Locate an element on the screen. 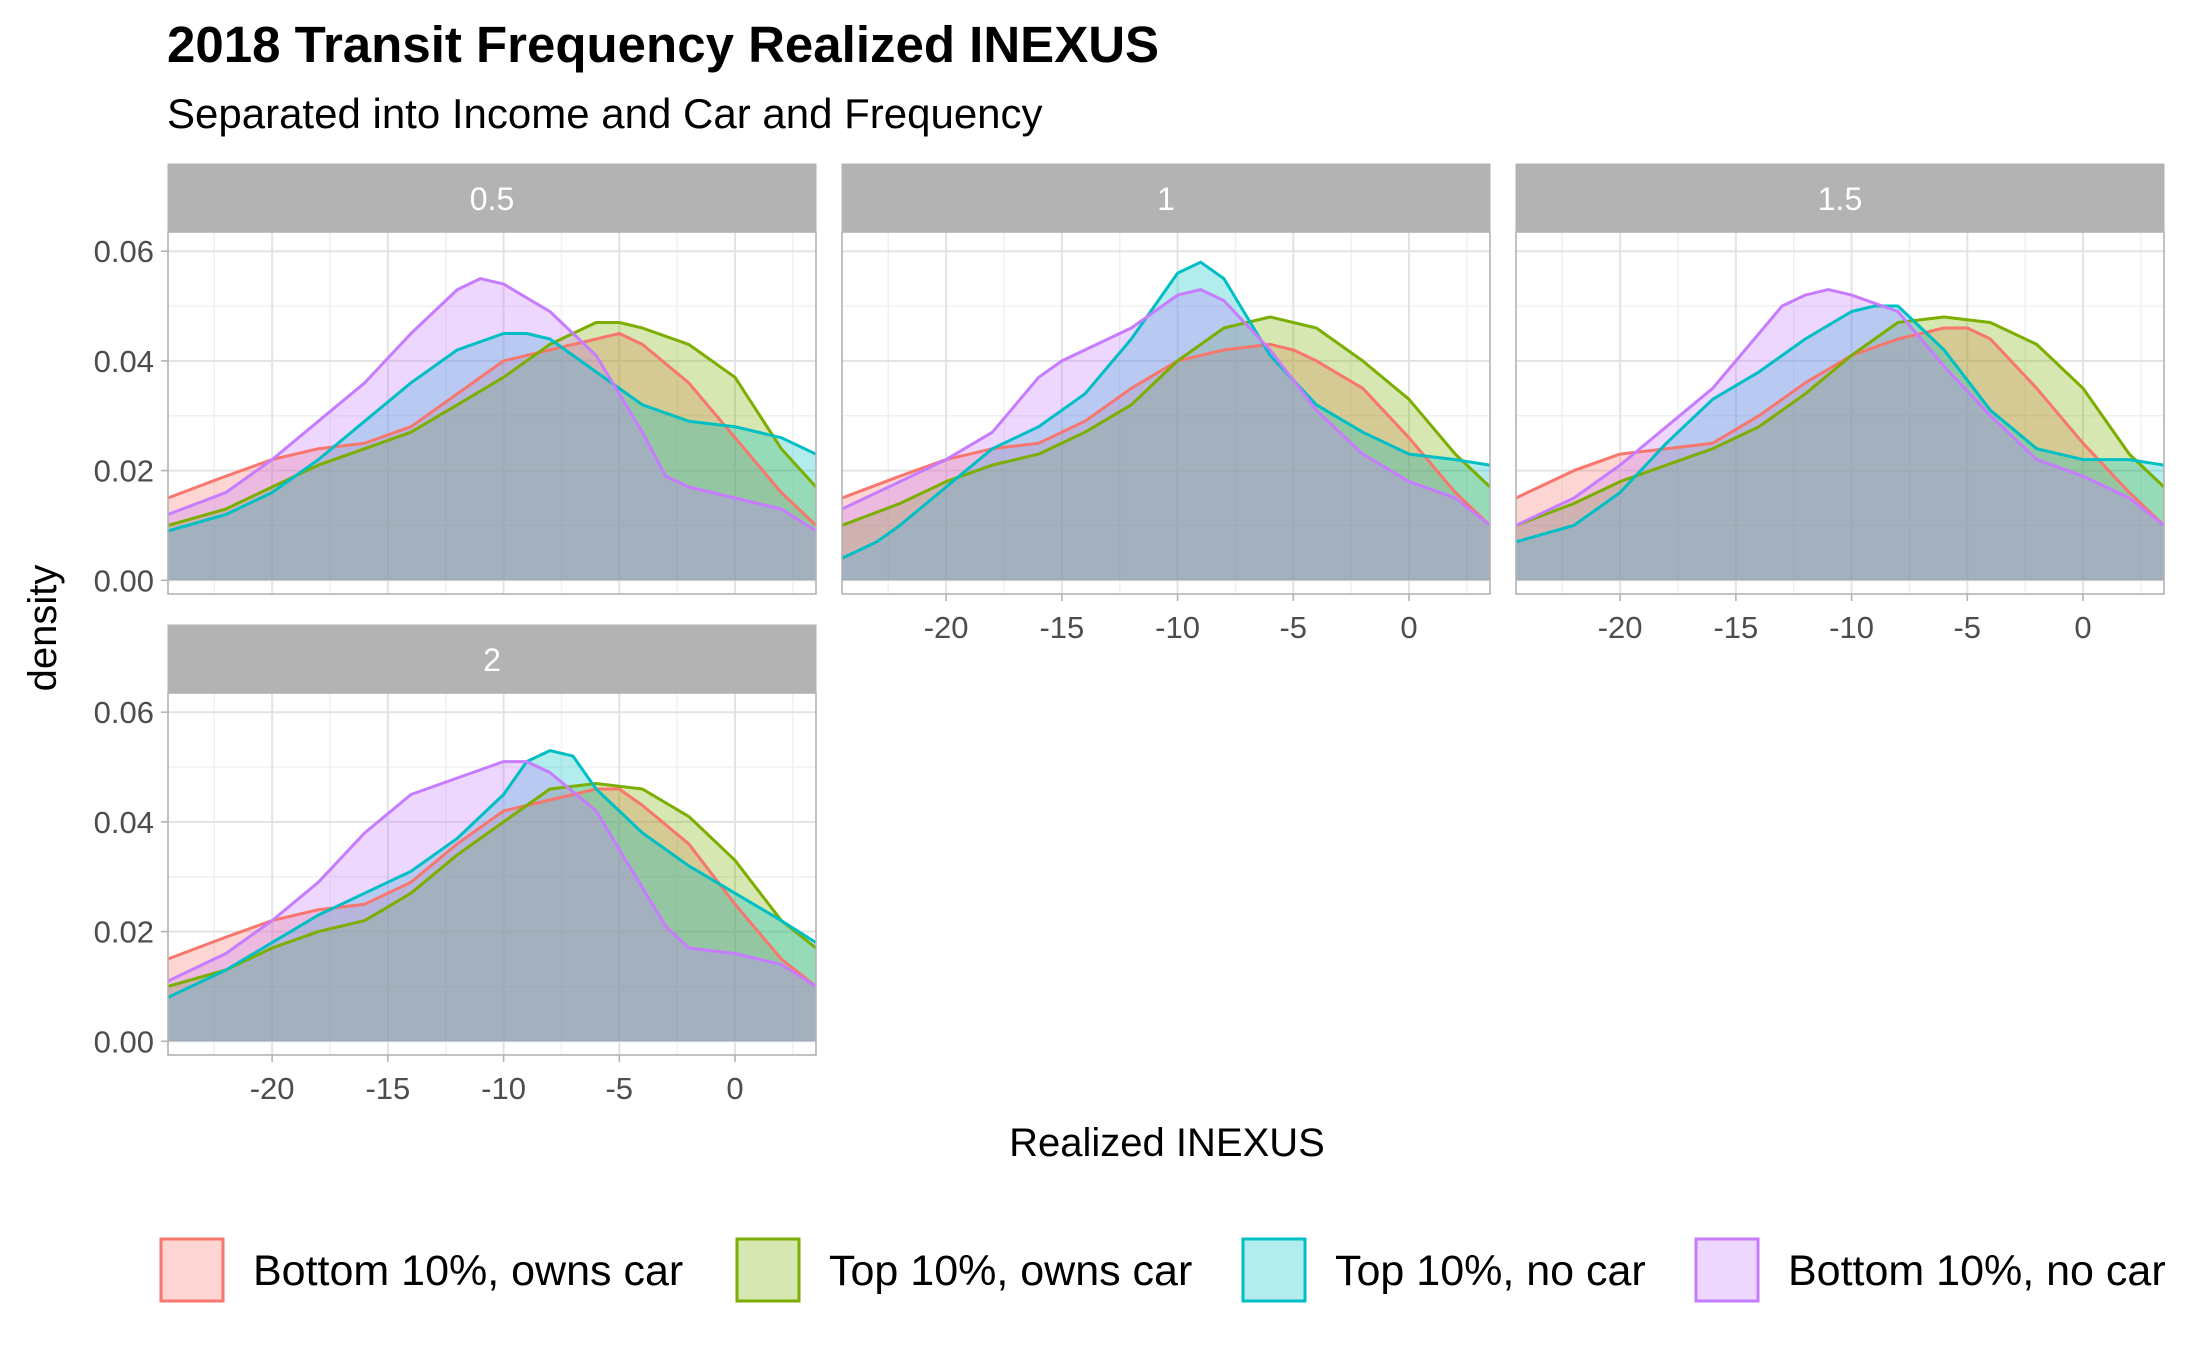  y-axis-title: density is located at coordinates (43, 628).